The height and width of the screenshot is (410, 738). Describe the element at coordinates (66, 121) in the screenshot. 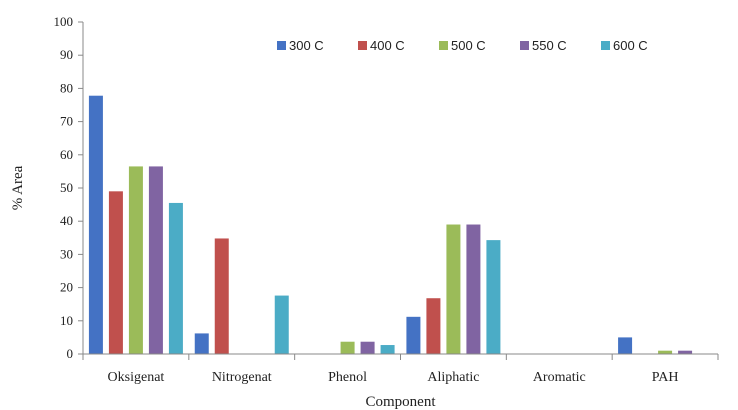

I see `y-tick-label: 70` at that location.